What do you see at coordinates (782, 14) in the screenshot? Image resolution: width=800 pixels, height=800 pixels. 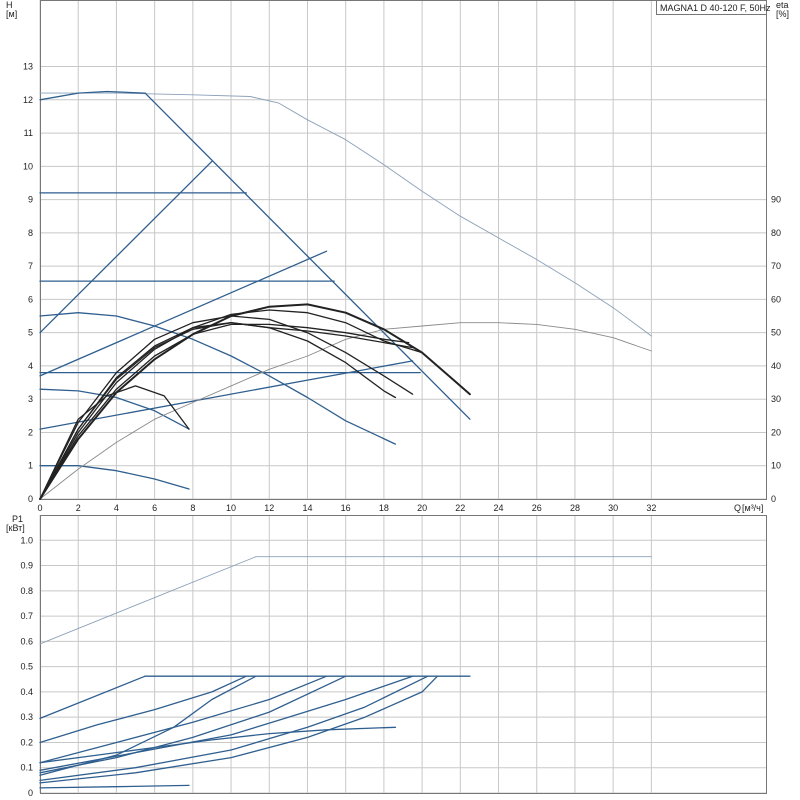 I see `efficiency-axis-unit: [%]` at bounding box center [782, 14].